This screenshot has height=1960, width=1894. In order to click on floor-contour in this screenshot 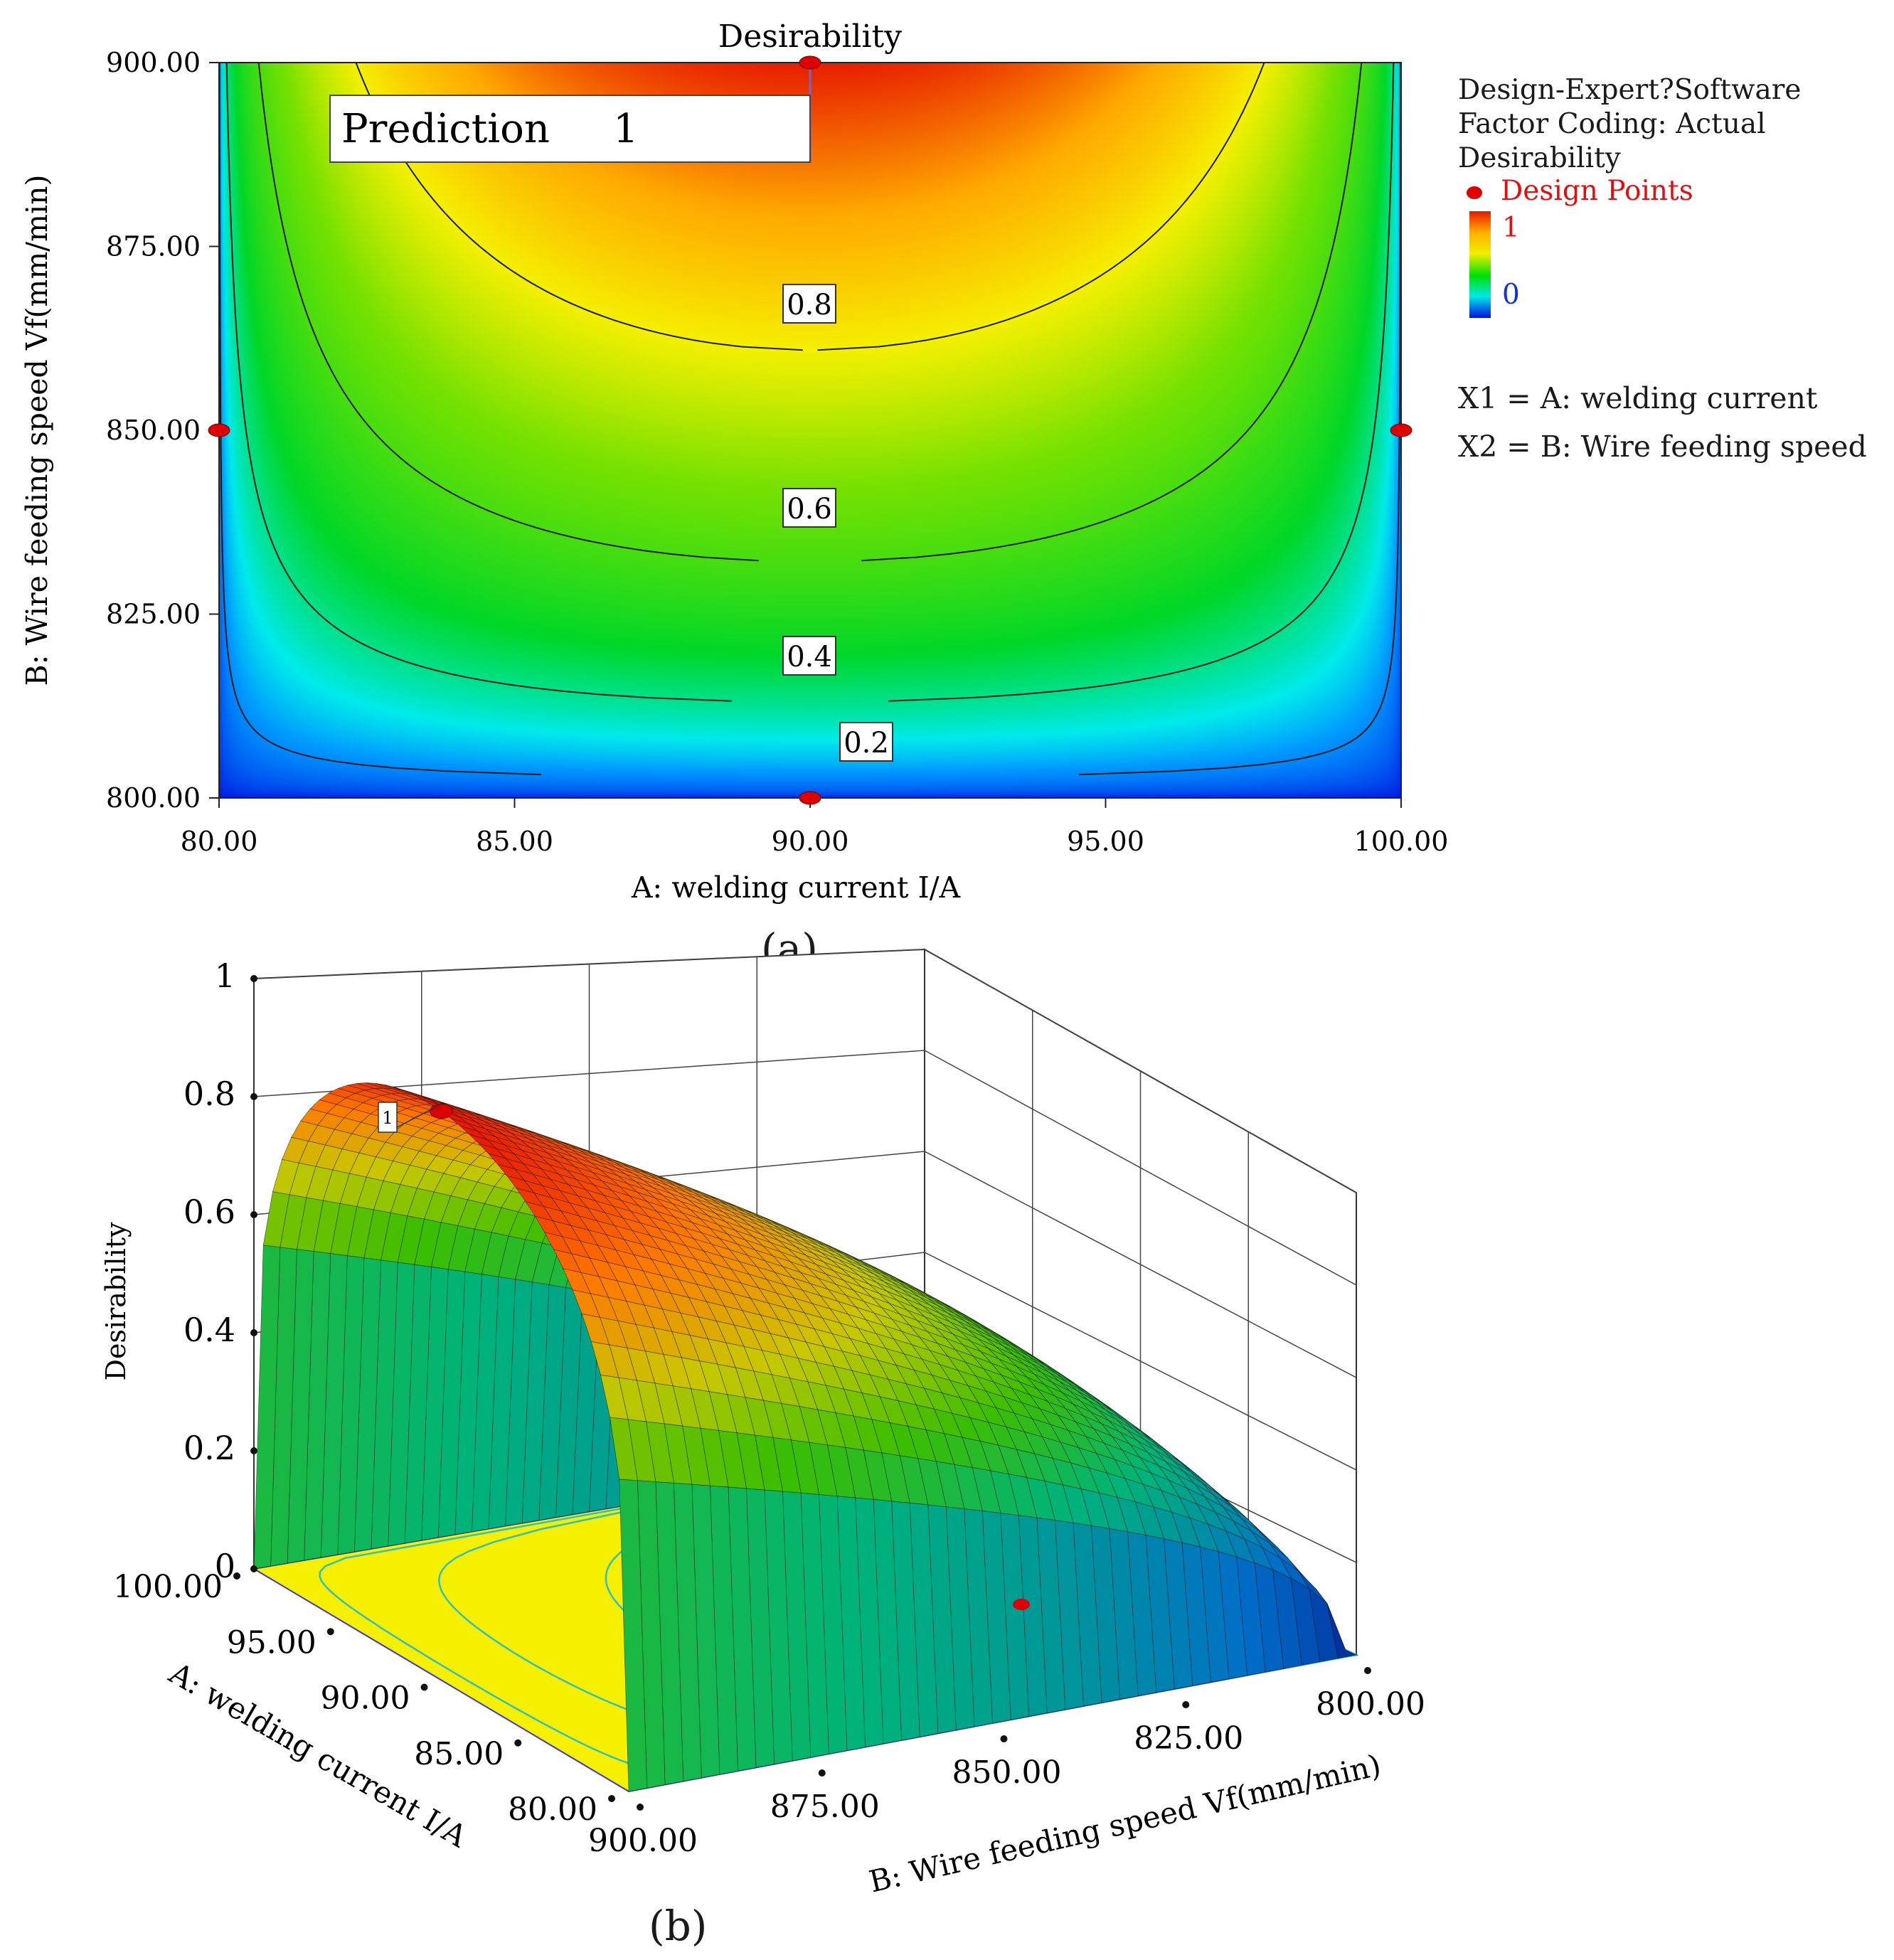, I will do `click(981, 1575)`.